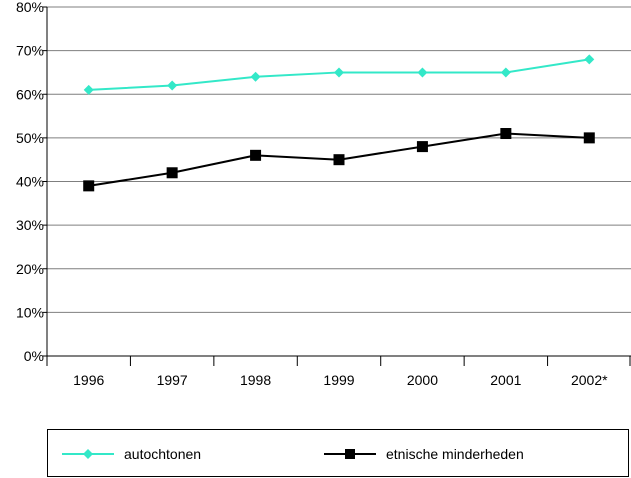 This screenshot has width=631, height=478. Describe the element at coordinates (422, 380) in the screenshot. I see `x-tick-label: 2000` at that location.